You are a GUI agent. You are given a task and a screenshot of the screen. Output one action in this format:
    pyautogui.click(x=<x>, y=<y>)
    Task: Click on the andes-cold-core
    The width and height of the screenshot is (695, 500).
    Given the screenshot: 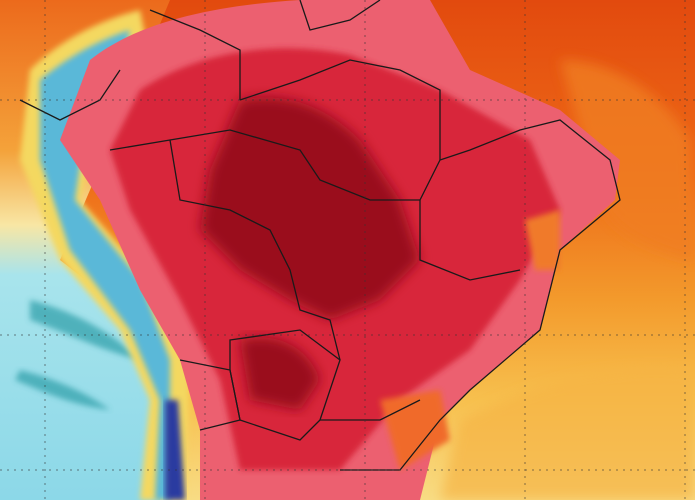 What is the action you would take?
    pyautogui.click(x=175, y=450)
    